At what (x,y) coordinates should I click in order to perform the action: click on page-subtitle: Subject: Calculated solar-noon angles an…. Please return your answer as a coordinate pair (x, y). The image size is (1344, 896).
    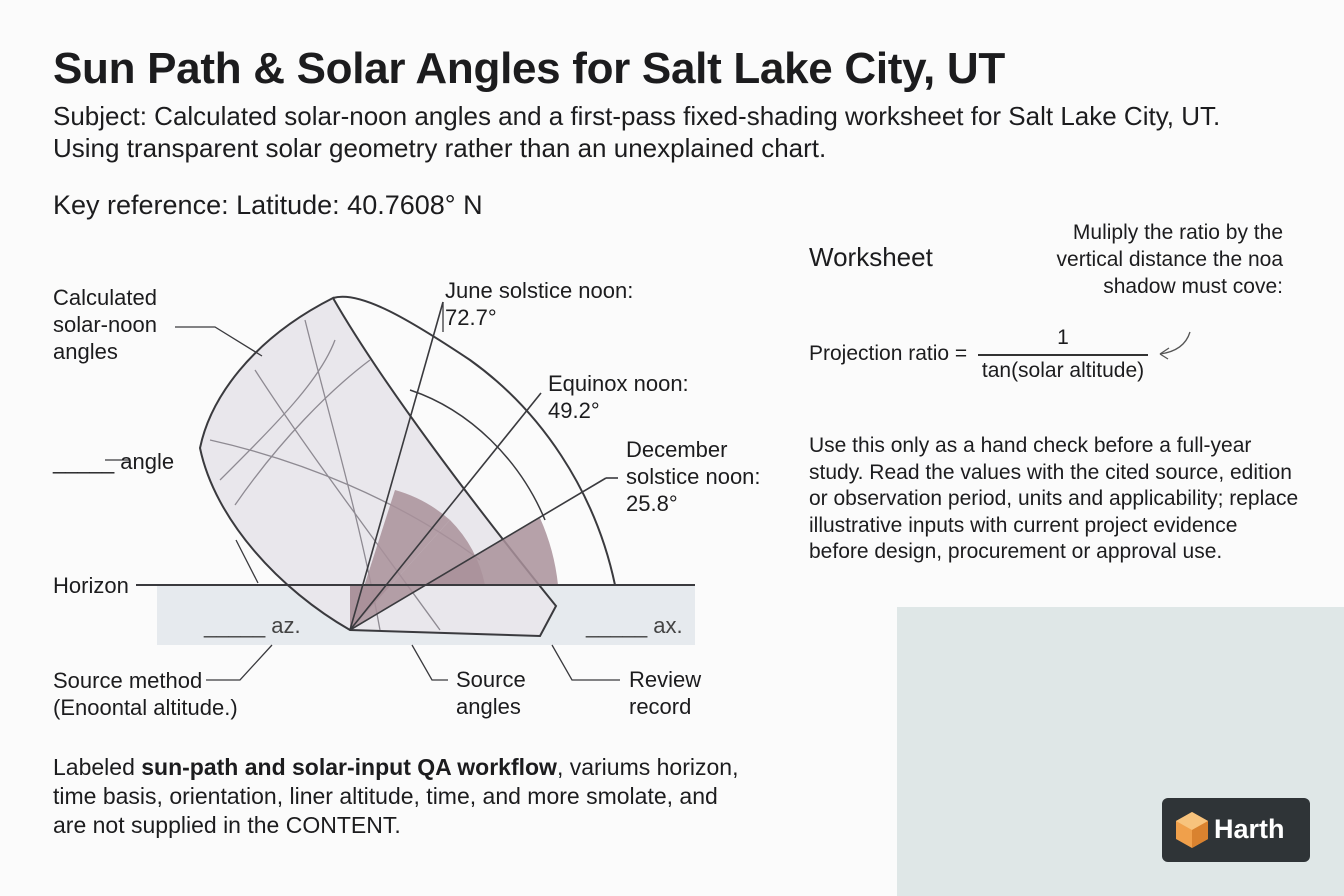
    Looking at the image, I should click on (637, 132).